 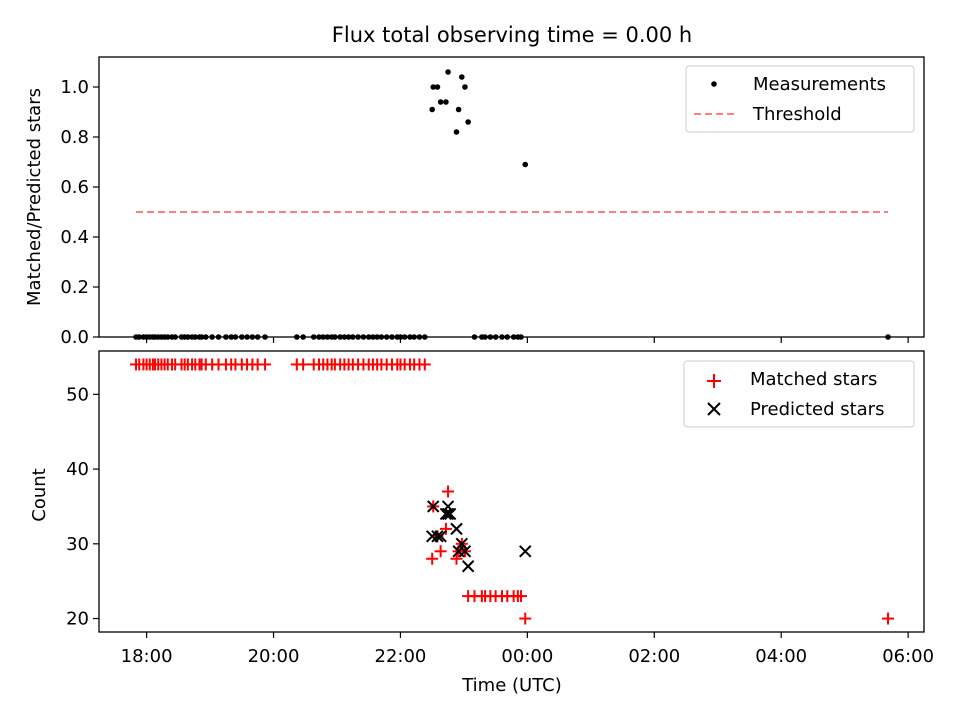 What do you see at coordinates (34, 197) in the screenshot?
I see `top-y-axis-label: Matched/Predicted stars` at bounding box center [34, 197].